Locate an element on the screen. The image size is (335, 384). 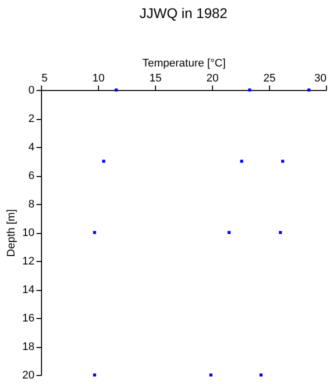
y-tick-label: 2 is located at coordinates (31, 119).